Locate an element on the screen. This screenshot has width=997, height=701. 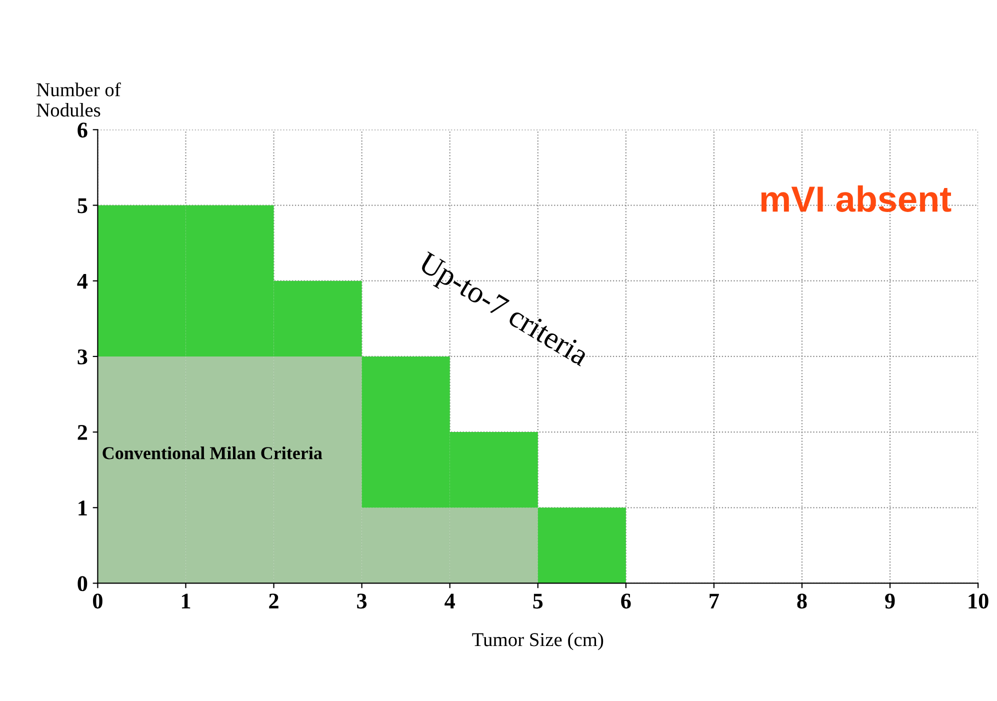
x-tick-label: 1 is located at coordinates (186, 601).